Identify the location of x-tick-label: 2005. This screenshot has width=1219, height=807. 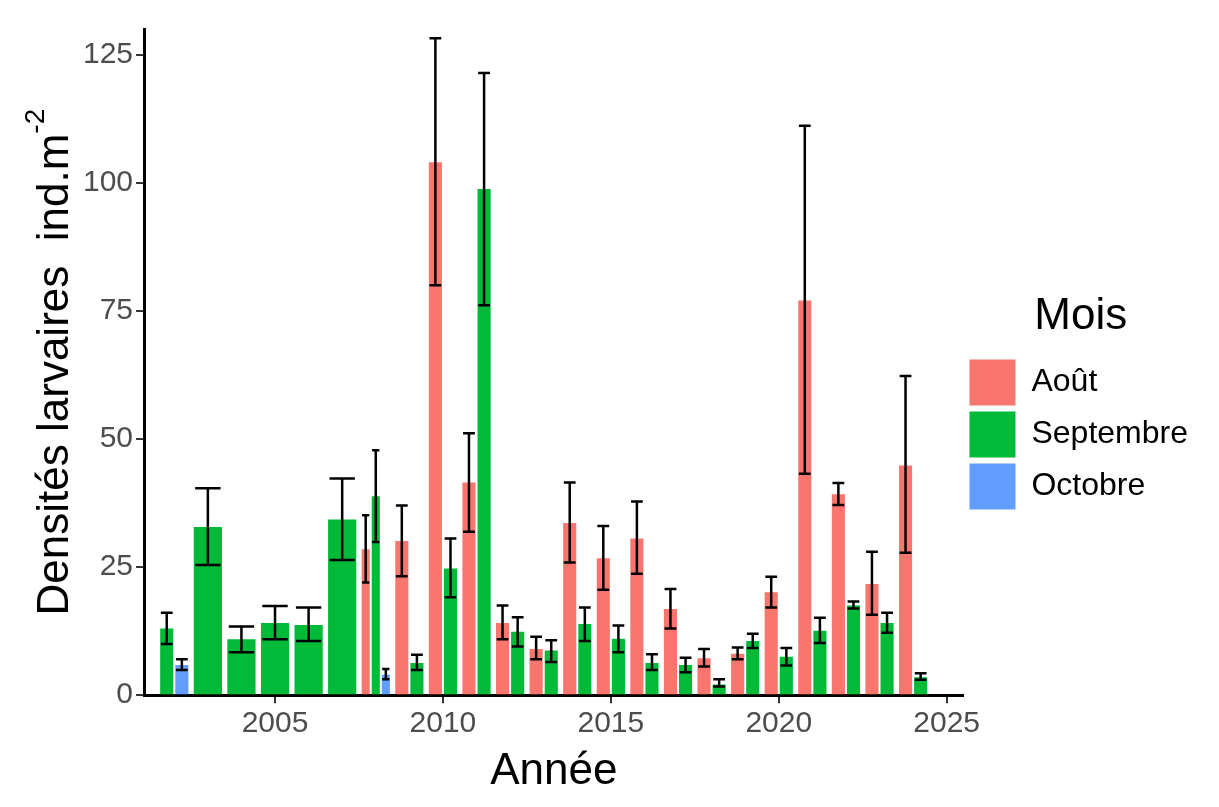
(275, 722).